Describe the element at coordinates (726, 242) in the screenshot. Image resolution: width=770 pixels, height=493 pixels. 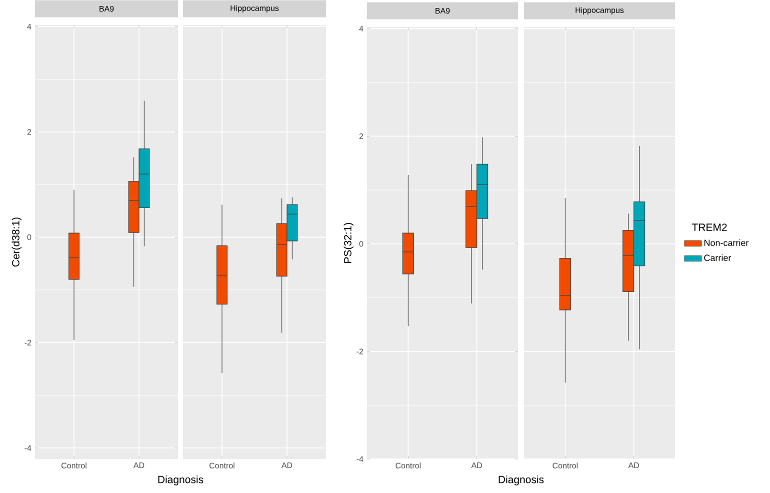
I see `legend-label: Non-carrier` at that location.